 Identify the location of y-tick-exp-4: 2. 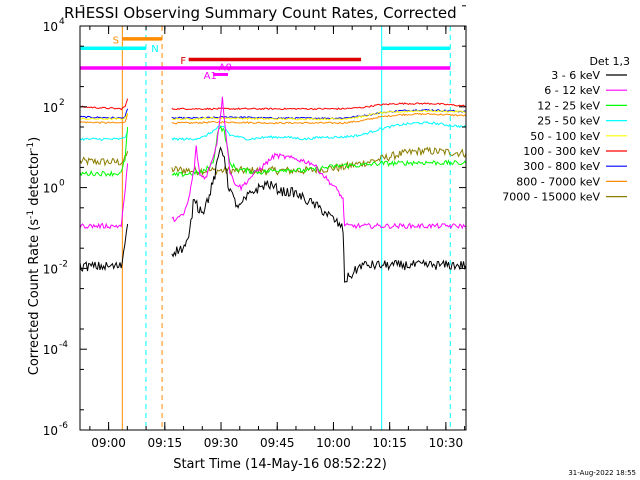
(62, 103).